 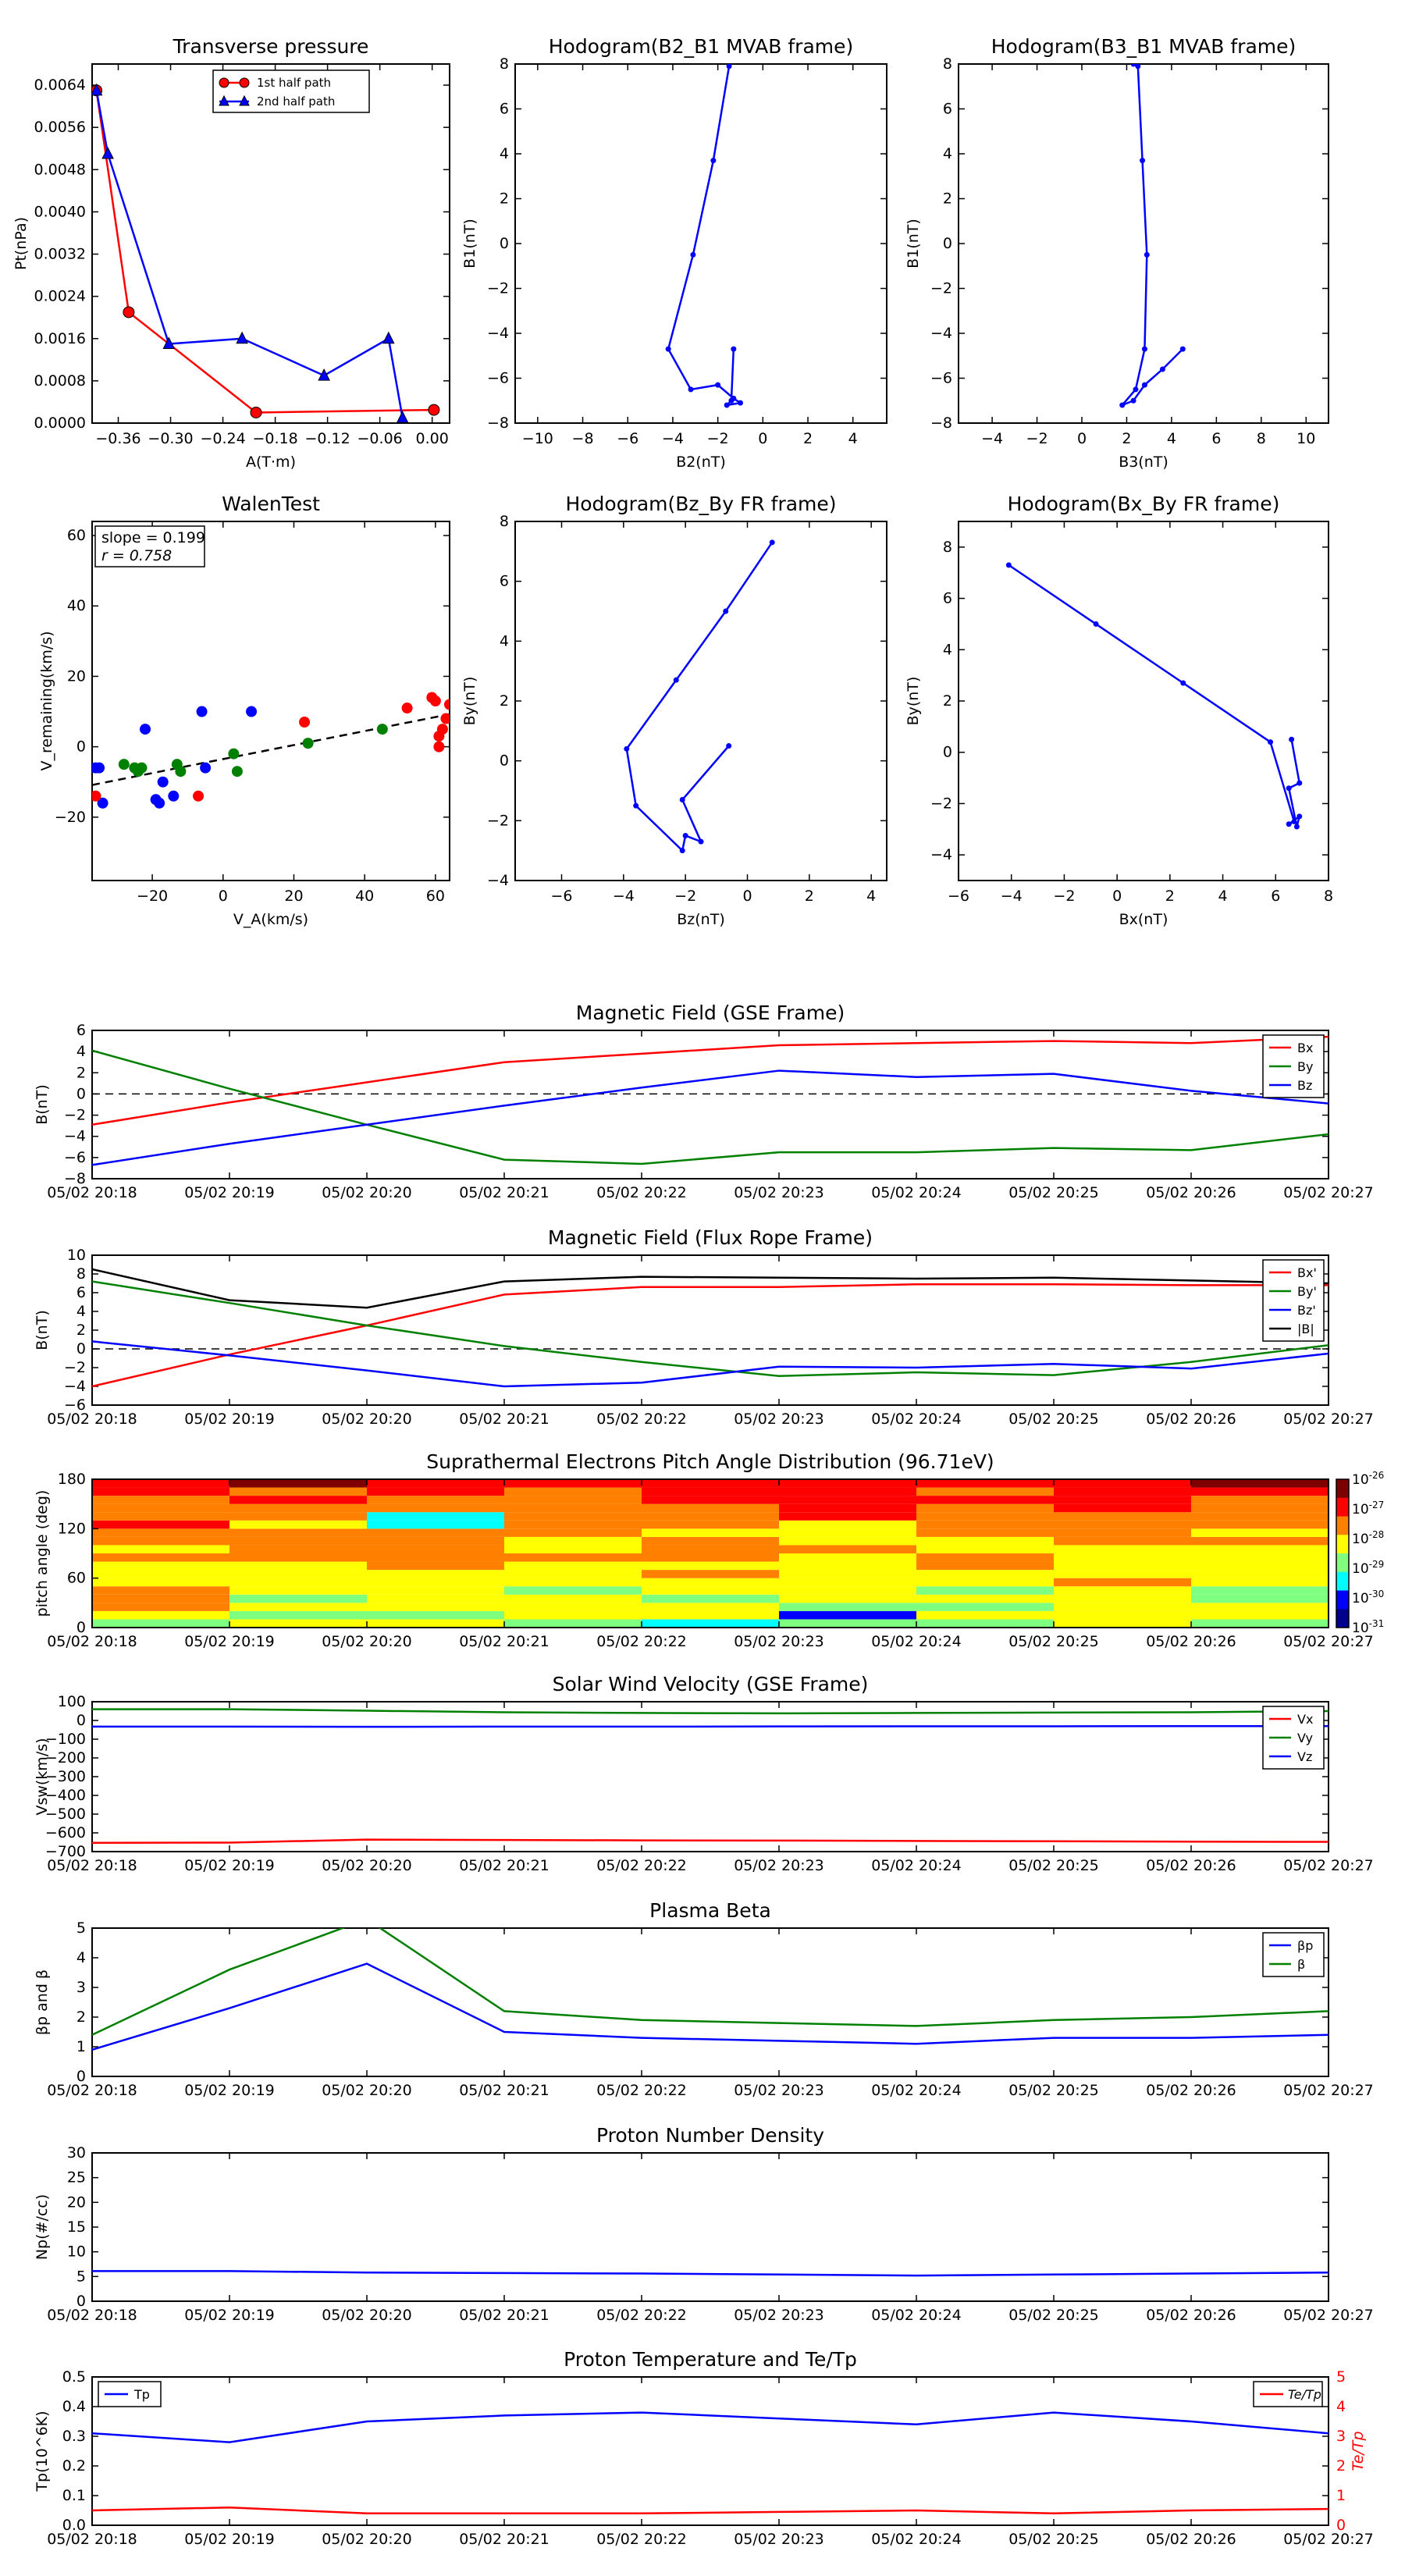 What do you see at coordinates (1328, 1419) in the screenshot?
I see `time-tick-label: 05/02 20:27` at bounding box center [1328, 1419].